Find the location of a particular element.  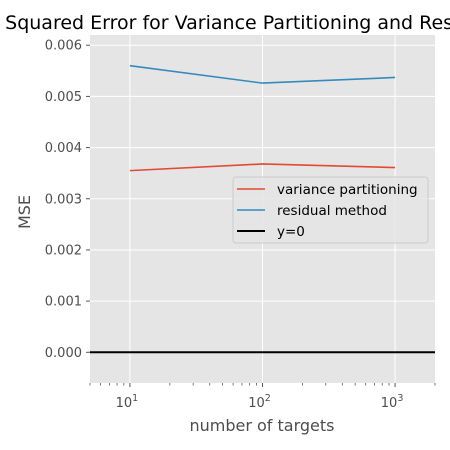

legend-label-residual-method: residual method is located at coordinates (332, 211).